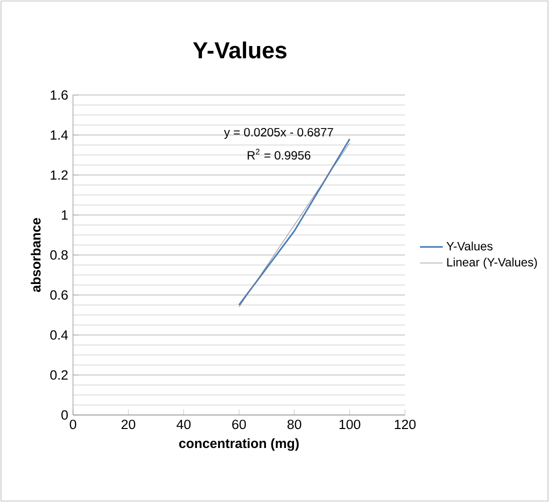 The image size is (549, 502). I want to click on y-tick-label: 1, so click(65, 215).